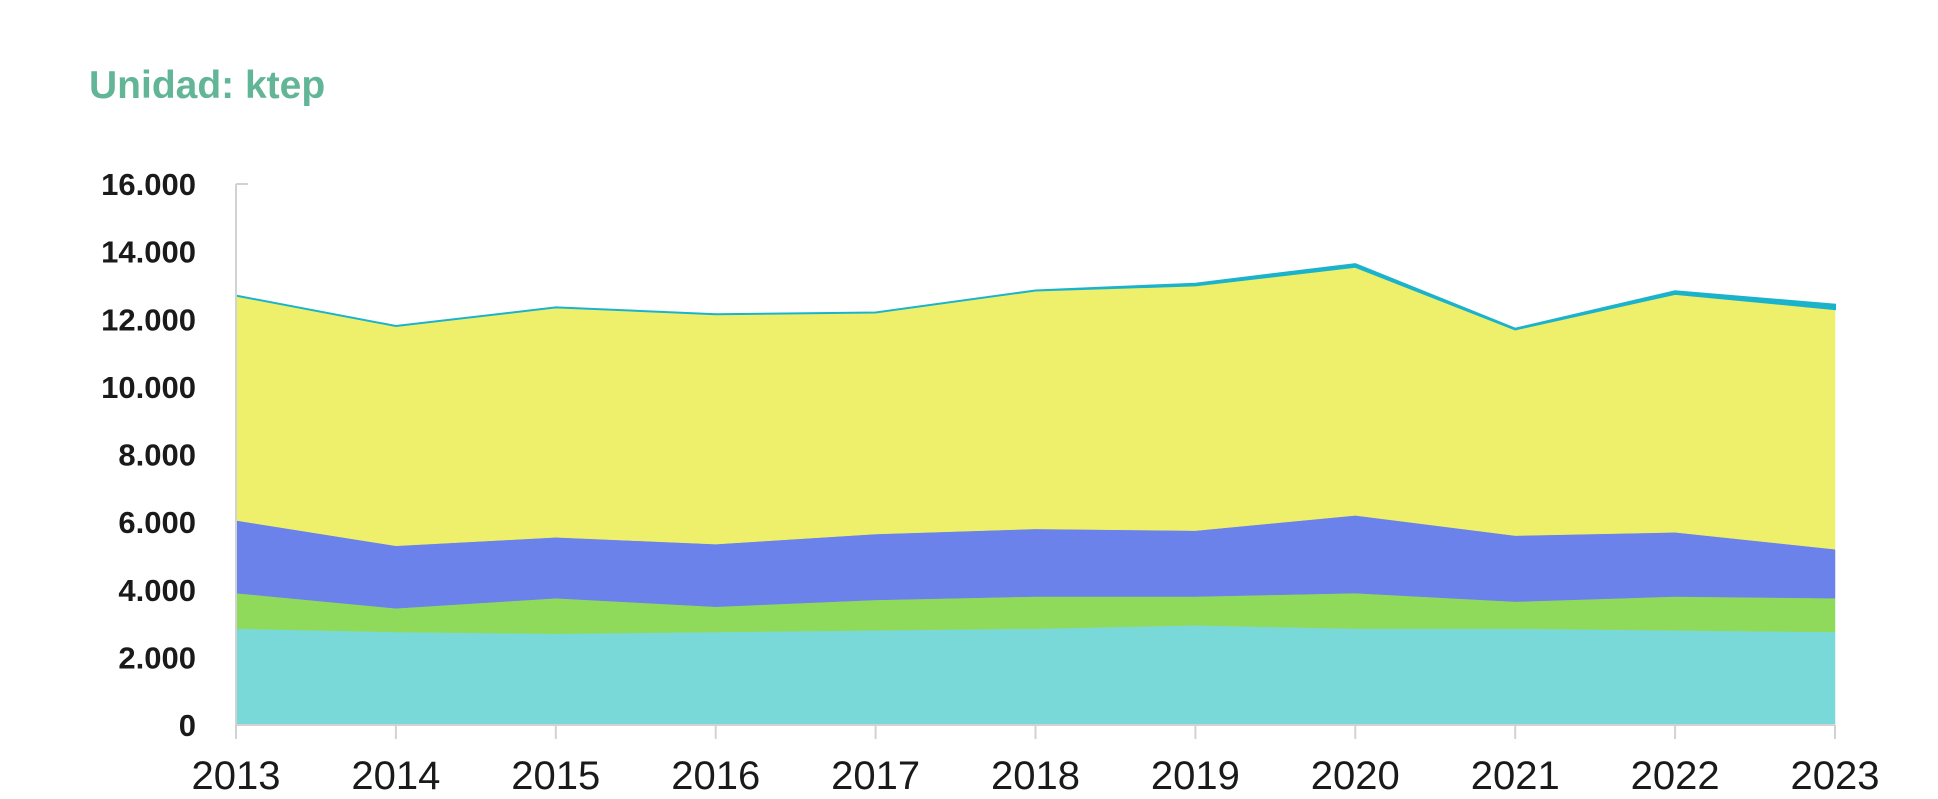  Describe the element at coordinates (236, 776) in the screenshot. I see `x-tick-label: 2013` at that location.